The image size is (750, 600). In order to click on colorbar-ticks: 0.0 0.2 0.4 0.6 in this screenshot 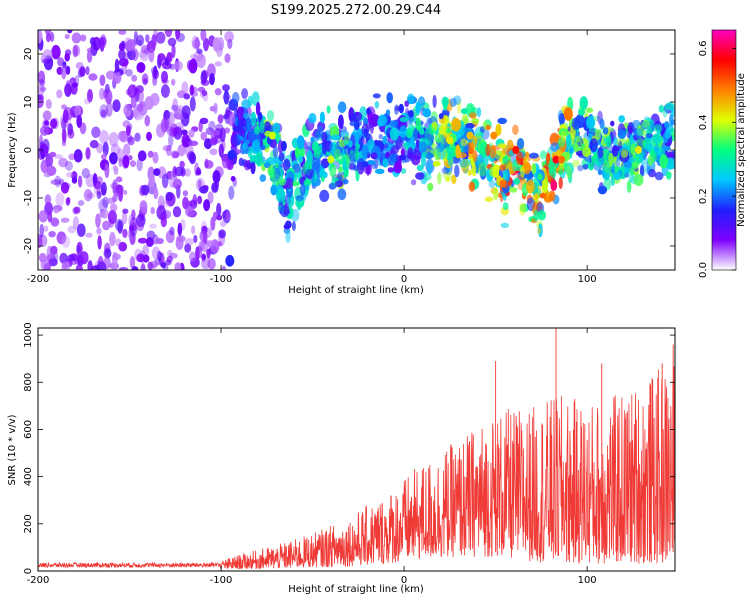, I will do `click(717, 159)`.